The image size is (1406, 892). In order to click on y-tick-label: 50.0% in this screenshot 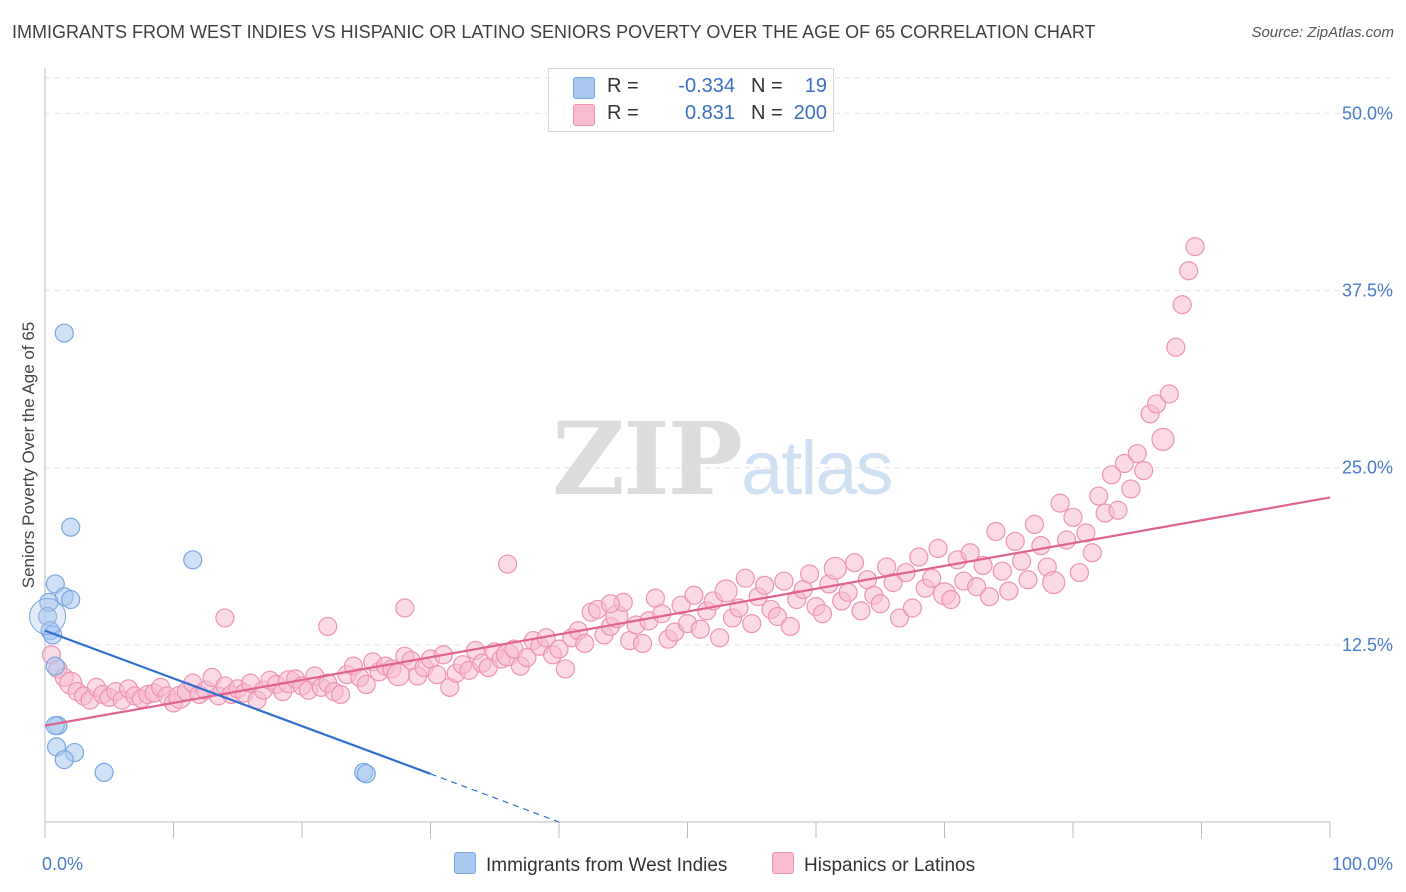, I will do `click(1367, 113)`.